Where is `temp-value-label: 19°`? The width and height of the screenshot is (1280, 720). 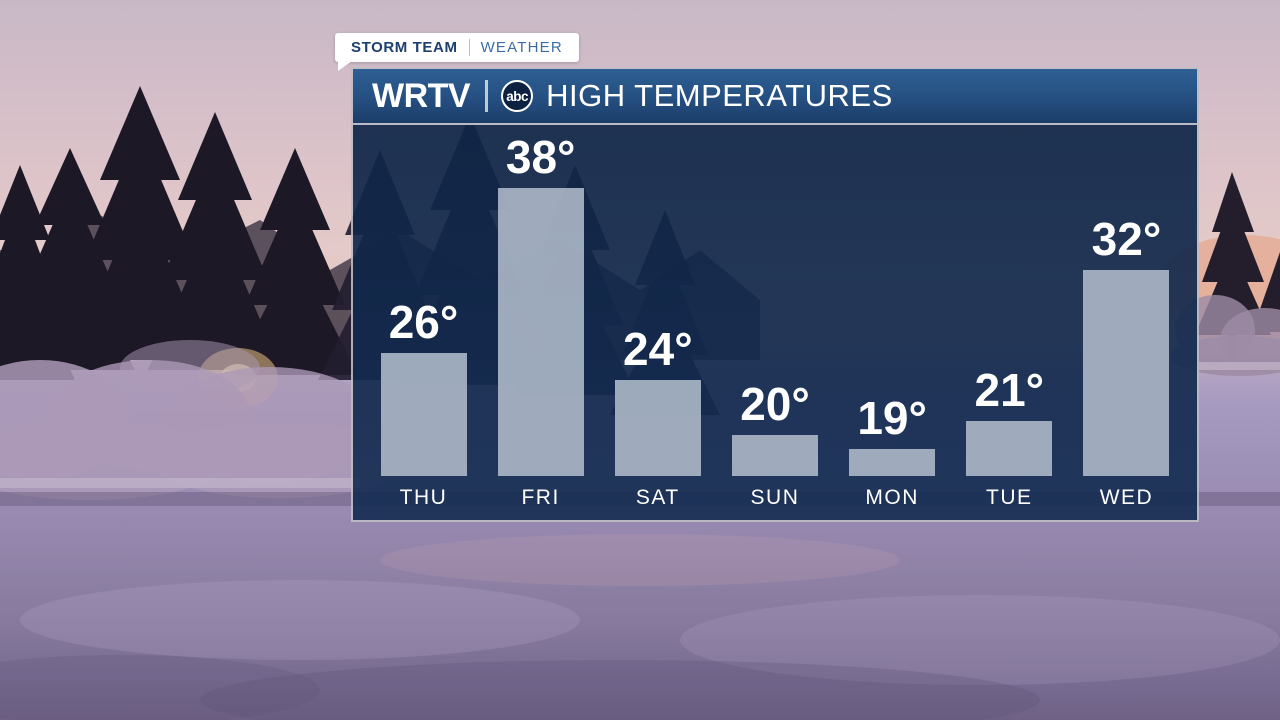
temp-value-label: 19° is located at coordinates (892, 418).